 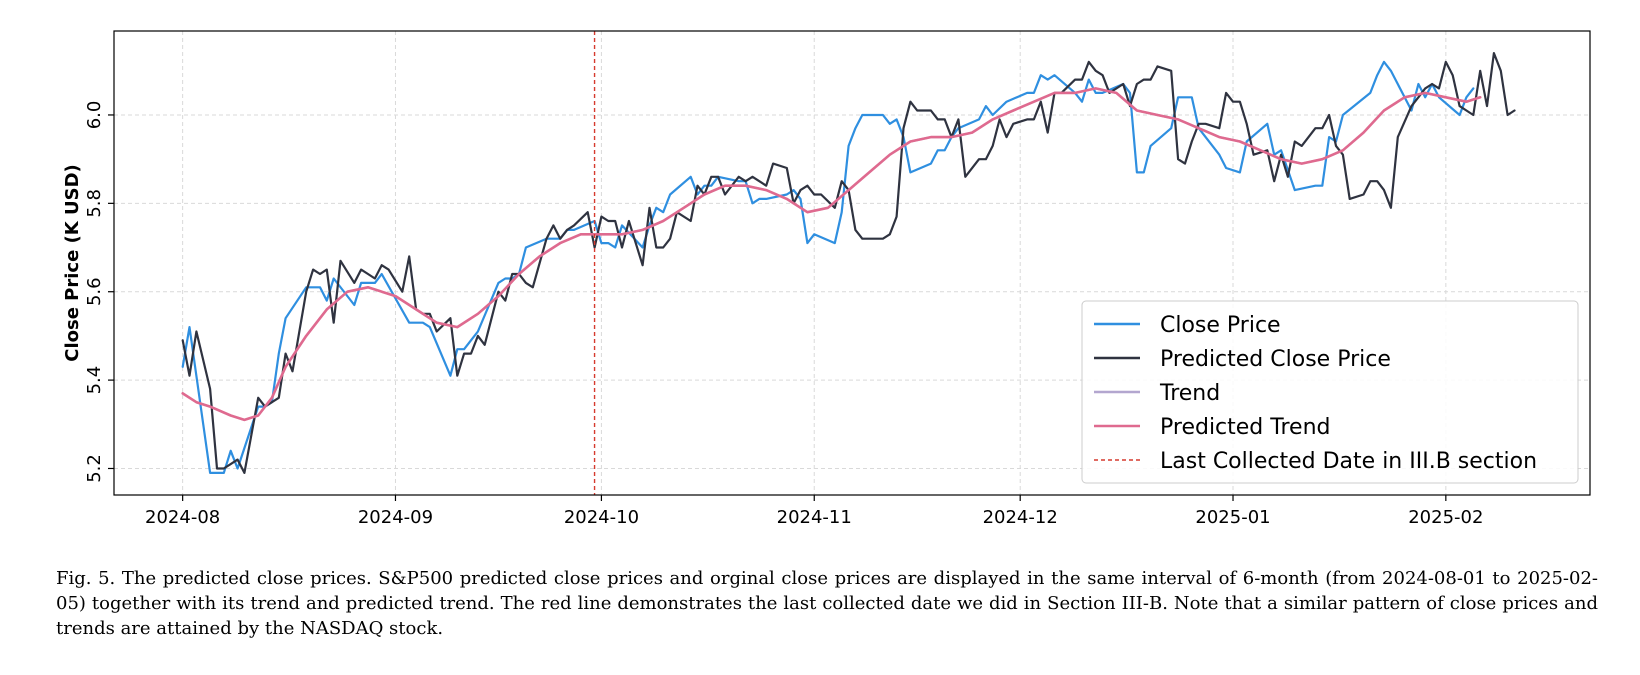 I want to click on legend-box, so click(x=1330, y=392).